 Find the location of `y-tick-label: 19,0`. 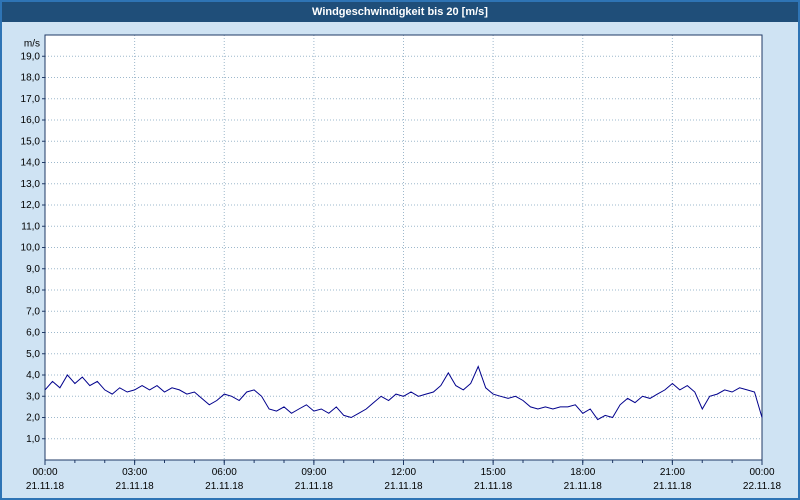

y-tick-label: 19,0 is located at coordinates (31, 56).